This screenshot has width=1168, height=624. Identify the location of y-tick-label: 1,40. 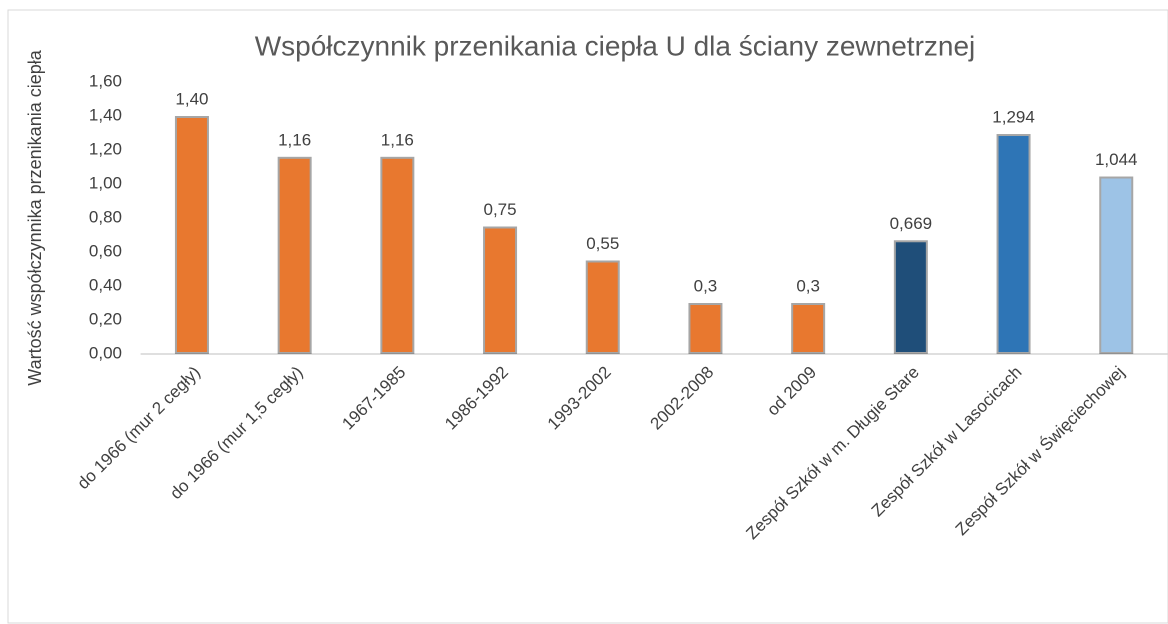
(105, 114).